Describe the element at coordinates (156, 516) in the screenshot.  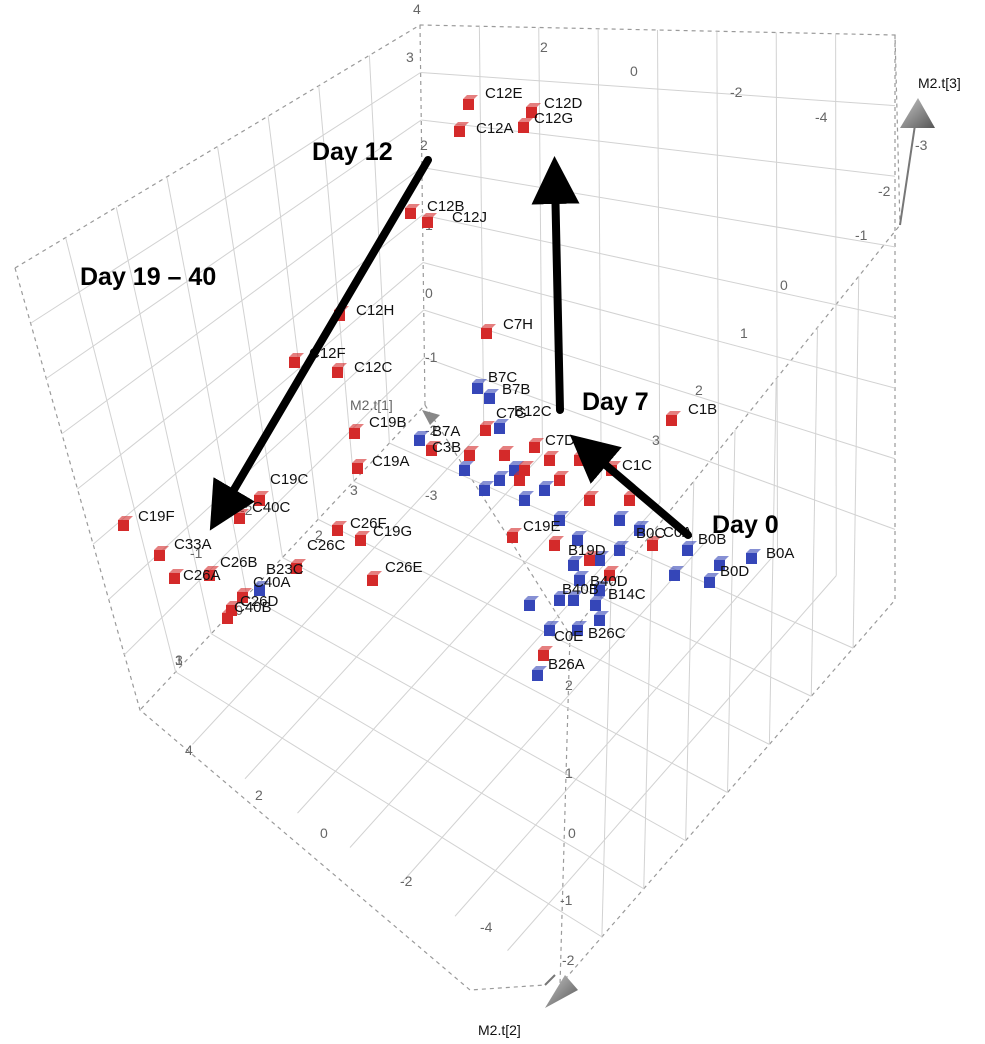
I see `point-label-c19f: C19F` at that location.